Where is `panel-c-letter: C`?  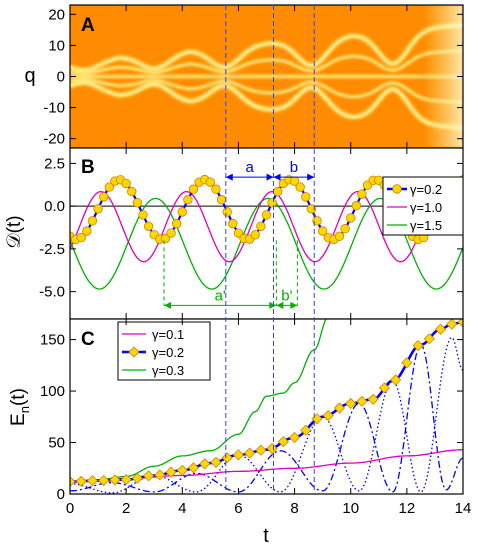 panel-c-letter: C is located at coordinates (88, 339).